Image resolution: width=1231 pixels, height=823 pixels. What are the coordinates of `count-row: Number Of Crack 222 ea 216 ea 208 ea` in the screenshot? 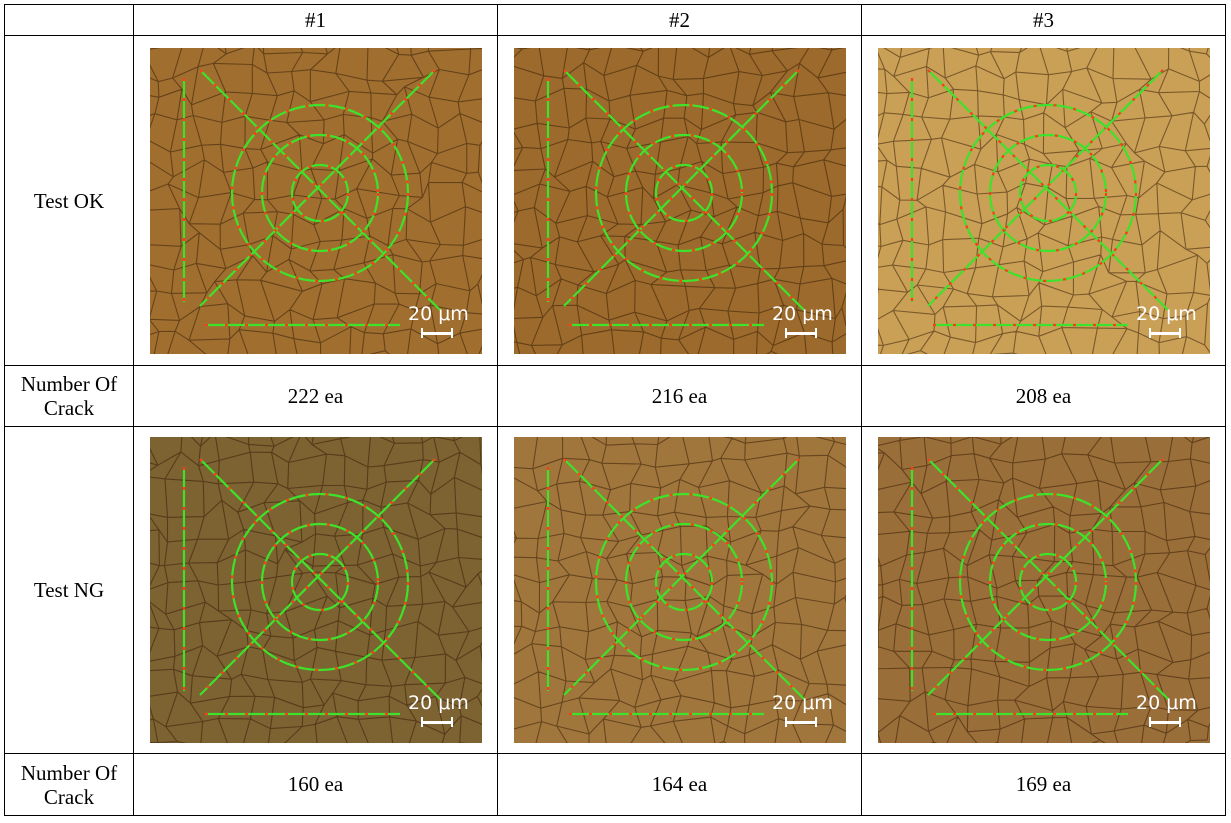 It's located at (615, 396).